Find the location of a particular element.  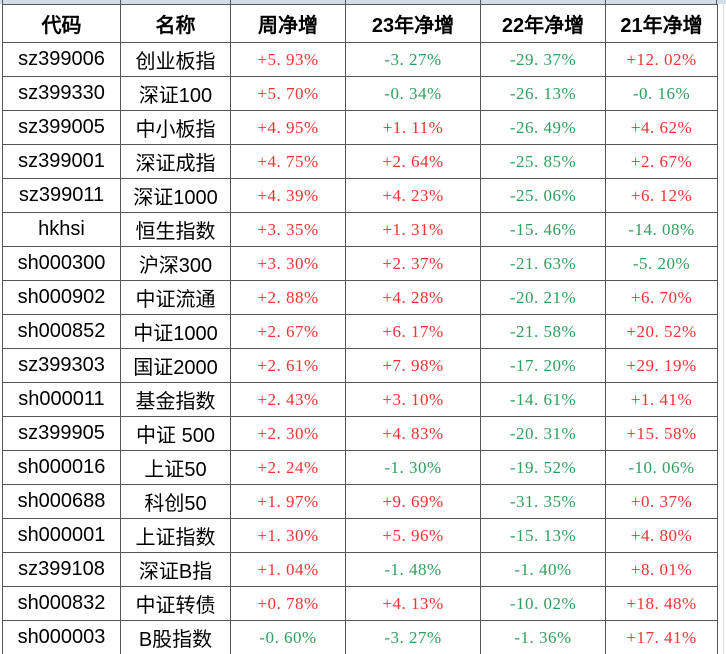

cell-index-name: 中证转债 is located at coordinates (175, 603).